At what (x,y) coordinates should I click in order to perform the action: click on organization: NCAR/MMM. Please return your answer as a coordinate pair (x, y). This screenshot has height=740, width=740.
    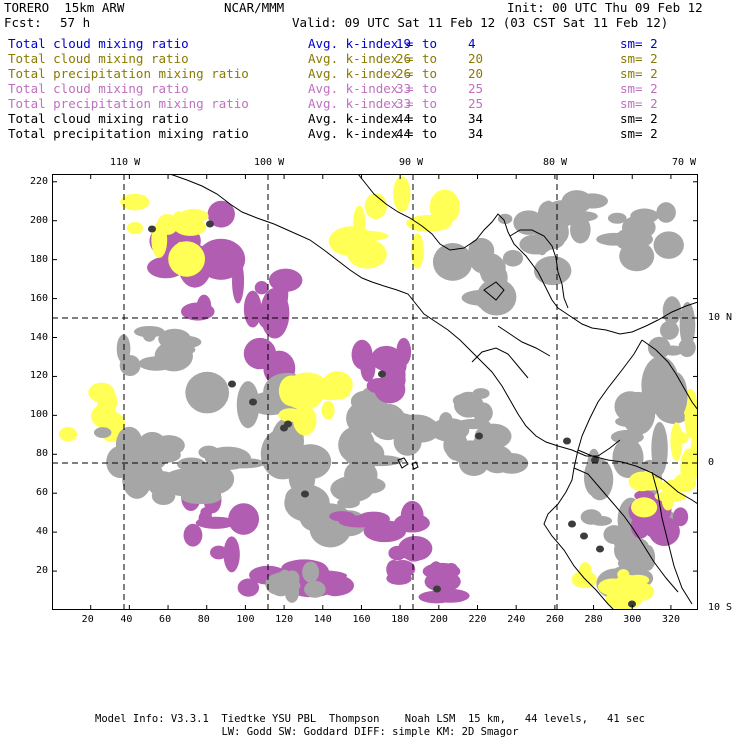
    Looking at the image, I should click on (254, 7).